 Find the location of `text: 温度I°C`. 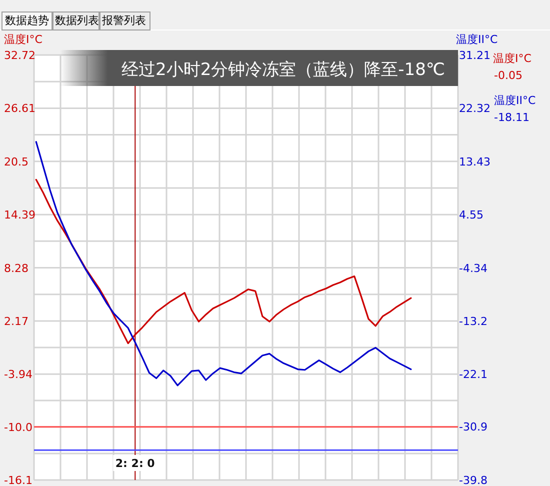

text: 温度I°C is located at coordinates (512, 58).